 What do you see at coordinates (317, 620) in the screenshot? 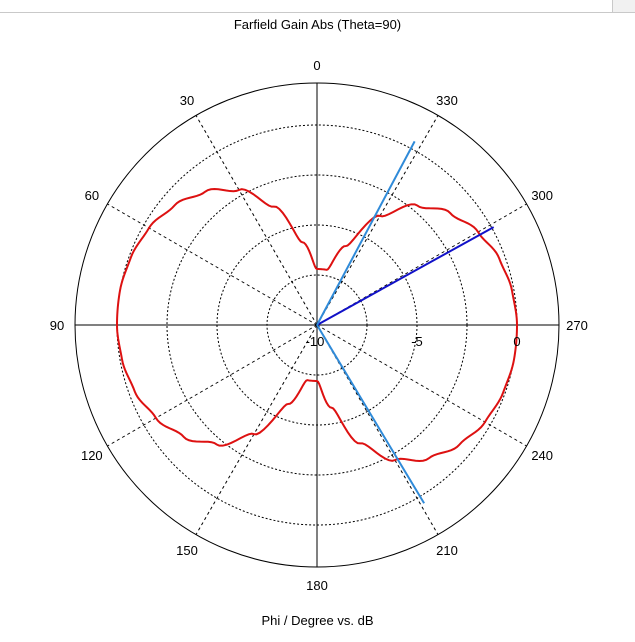
I see `x-axis-label: Phi / Degree vs. dB` at bounding box center [317, 620].